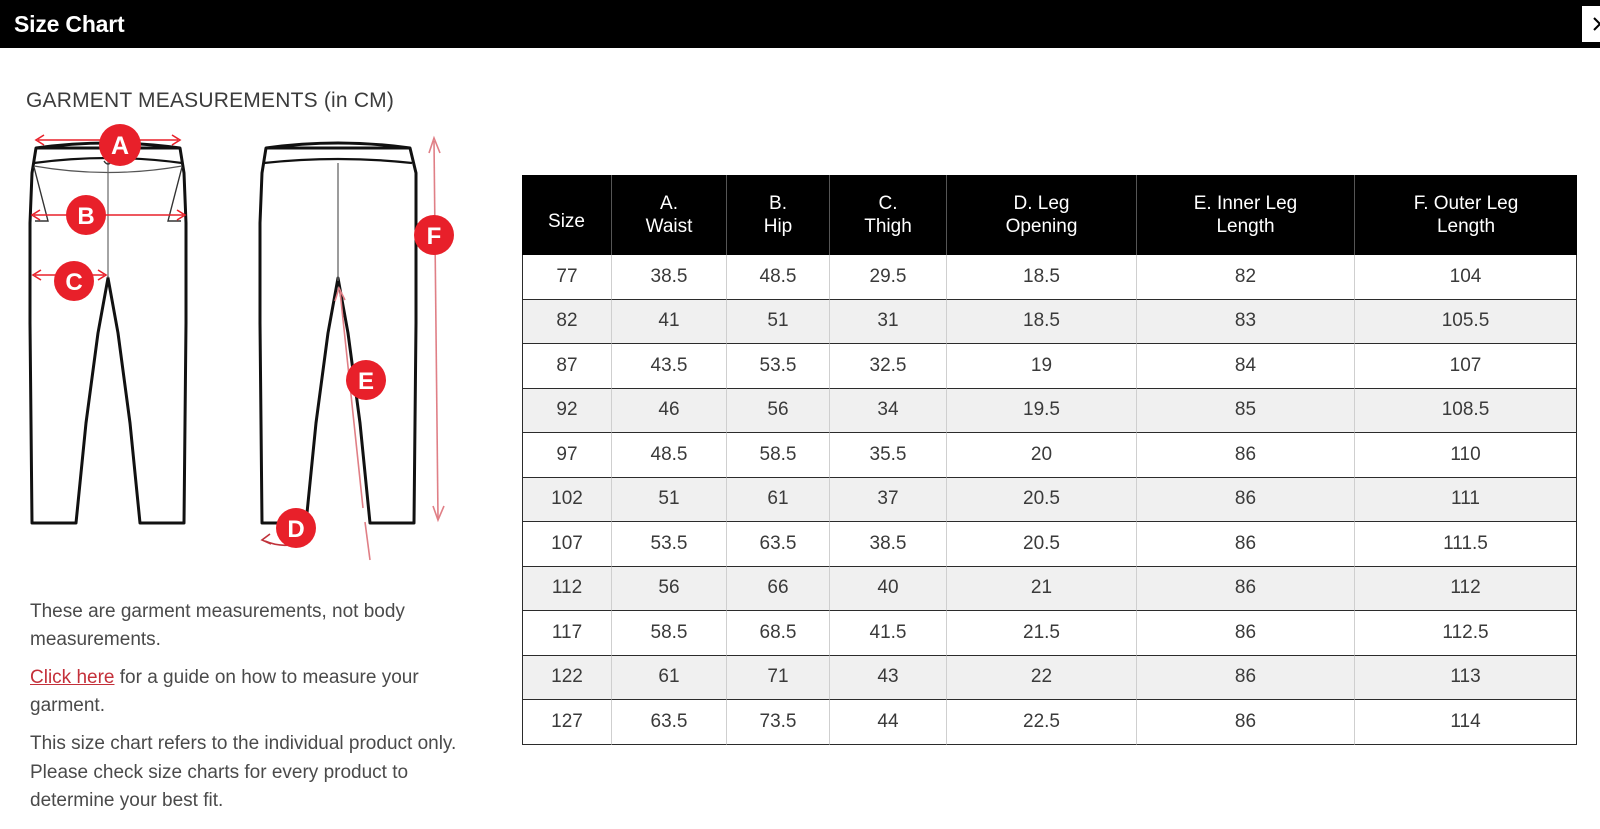 This screenshot has width=1600, height=829. I want to click on cell-measurement: 29.5, so click(888, 277).